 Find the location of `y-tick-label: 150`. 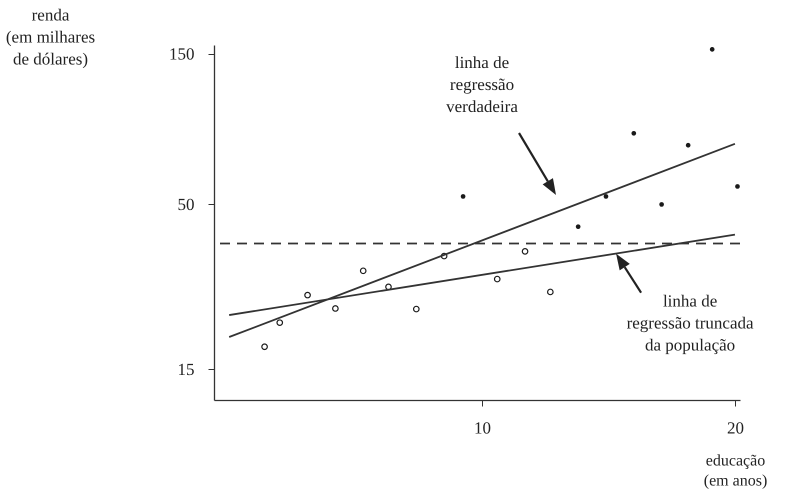

y-tick-label: 150 is located at coordinates (181, 54).